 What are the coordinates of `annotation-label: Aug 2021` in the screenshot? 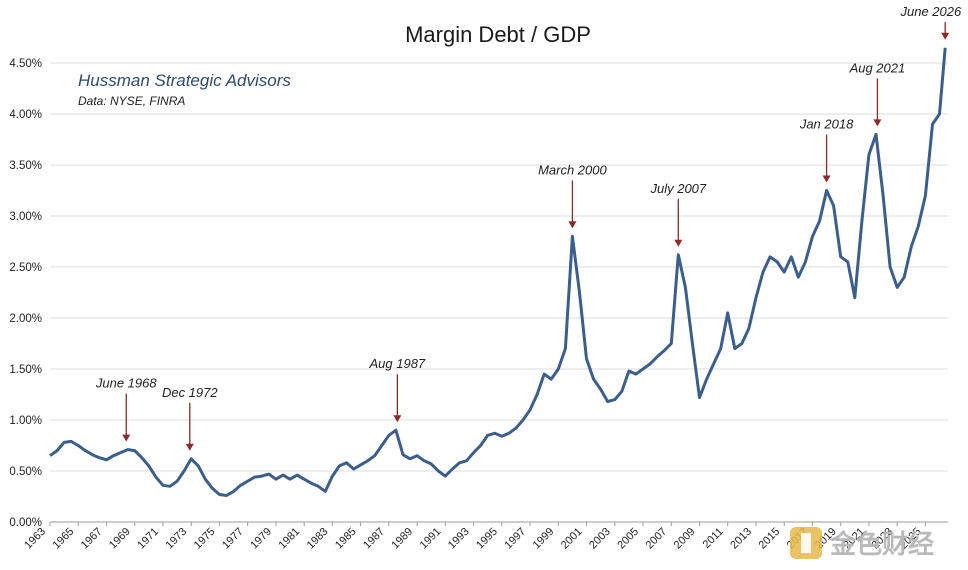 It's located at (877, 67).